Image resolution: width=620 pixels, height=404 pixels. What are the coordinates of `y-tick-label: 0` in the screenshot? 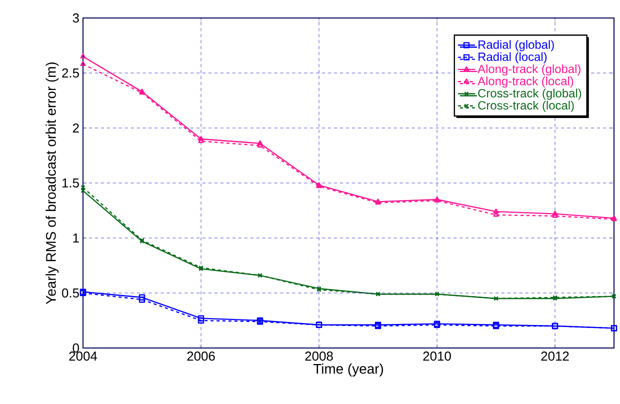 It's located at (75, 348).